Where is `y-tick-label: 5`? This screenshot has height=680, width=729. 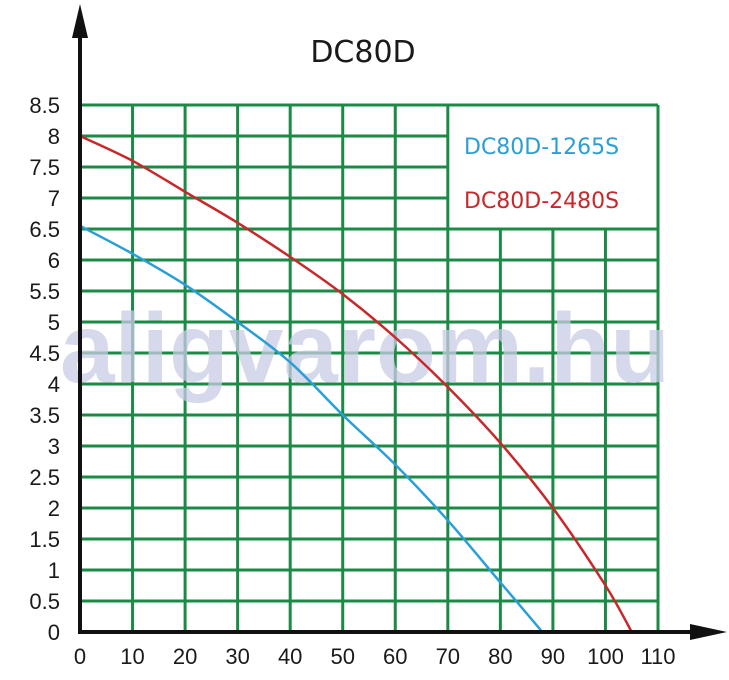 y-tick-label: 5 is located at coordinates (54, 322).